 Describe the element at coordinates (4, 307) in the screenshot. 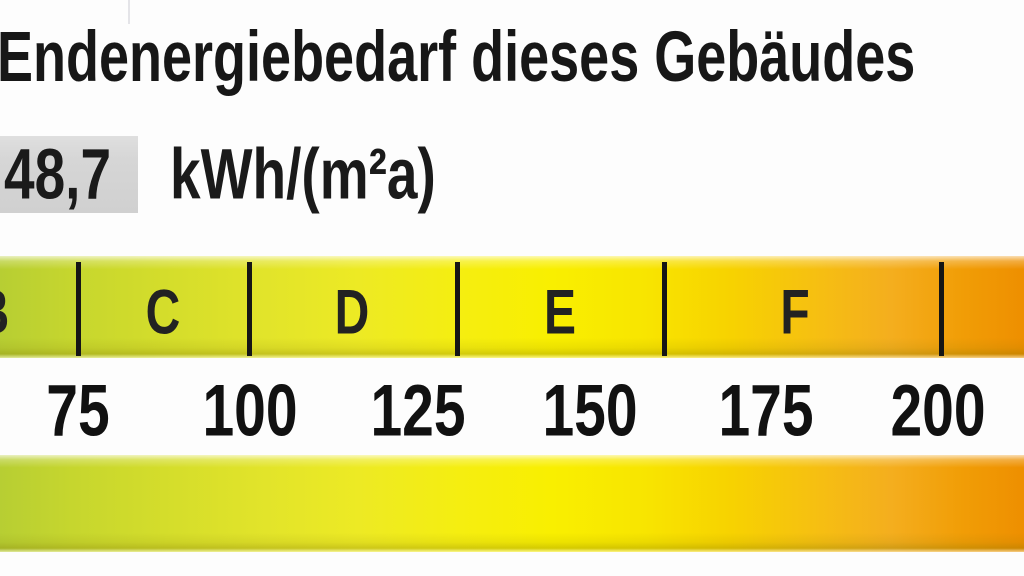

I see `class-letter-b: B` at that location.